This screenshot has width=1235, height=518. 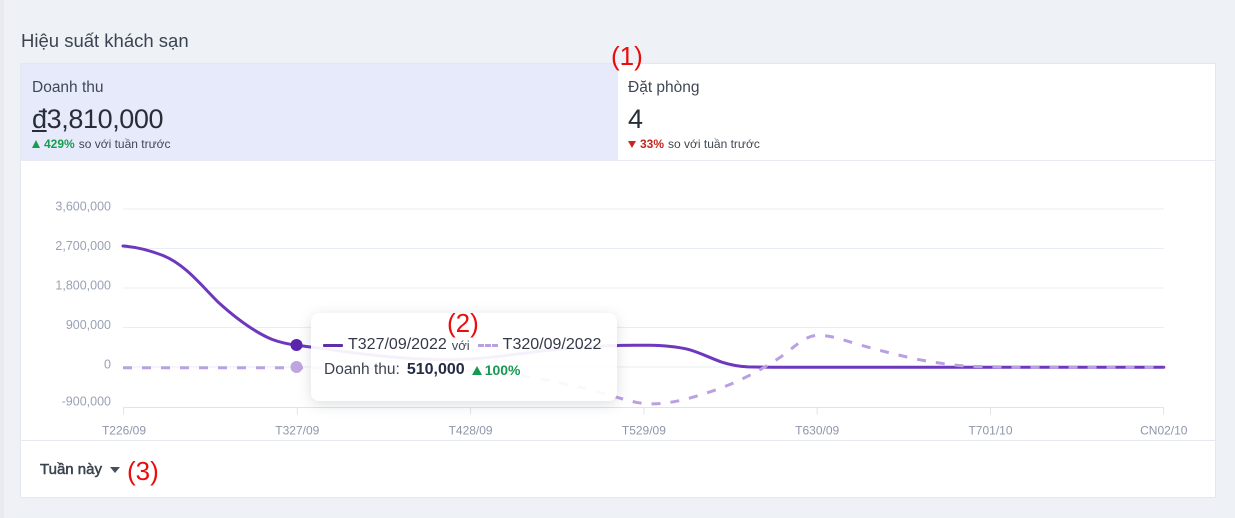 I want to click on svg-text: T630/09, so click(x=817, y=431).